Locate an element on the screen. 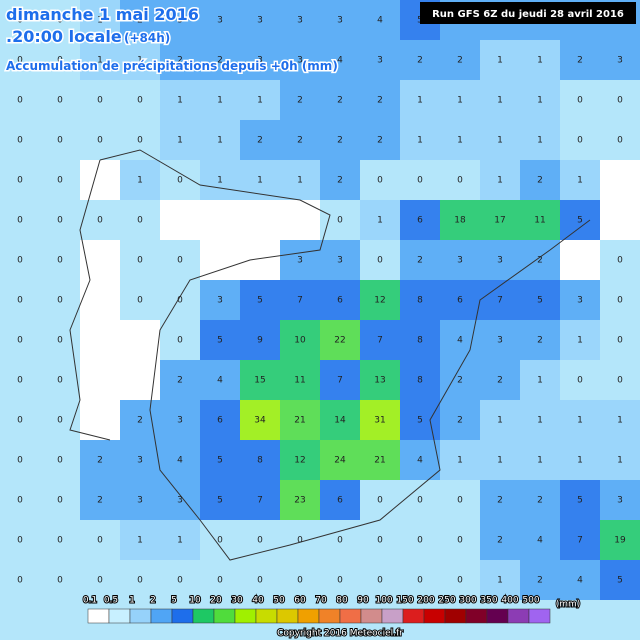 The image size is (640, 640). run-box is located at coordinates (528, 13).